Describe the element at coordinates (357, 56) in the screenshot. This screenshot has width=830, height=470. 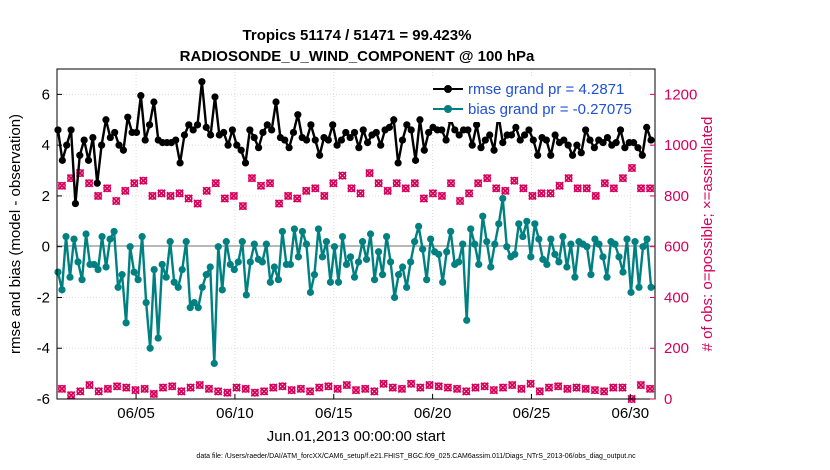
I see `chart-title-line2: RADIOSONDE_U_WIND_COMPONENT @ 100 hPa` at that location.